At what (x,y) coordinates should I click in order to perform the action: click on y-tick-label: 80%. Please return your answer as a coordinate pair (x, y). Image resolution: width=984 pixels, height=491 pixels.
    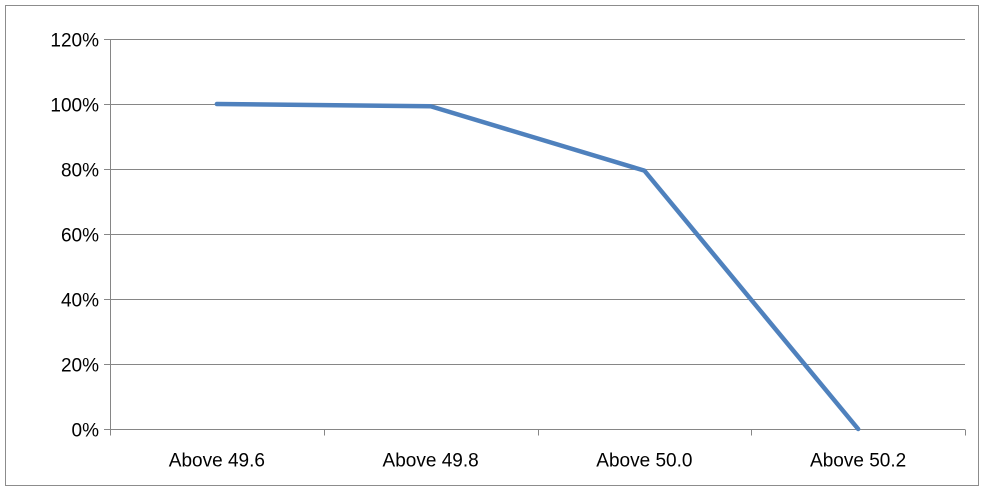
    Looking at the image, I should click on (80, 171).